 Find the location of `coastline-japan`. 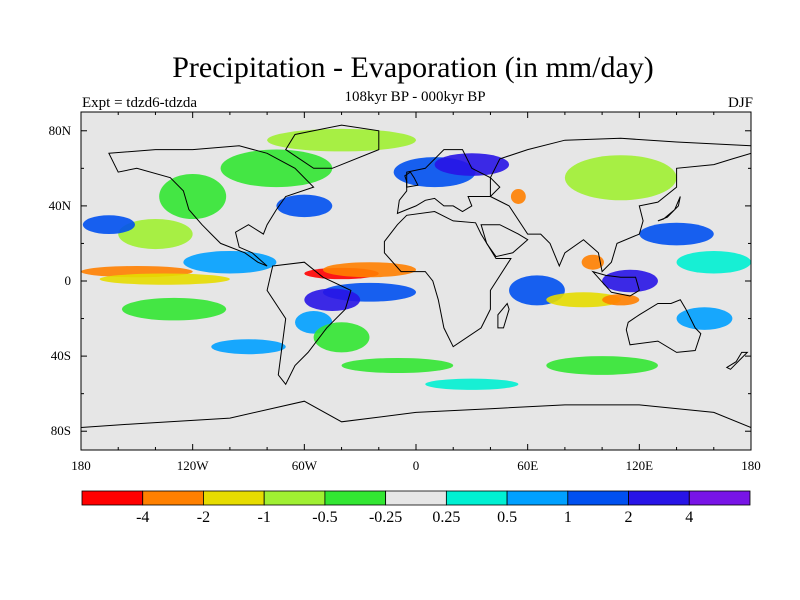

coastline-japan is located at coordinates (669, 209).